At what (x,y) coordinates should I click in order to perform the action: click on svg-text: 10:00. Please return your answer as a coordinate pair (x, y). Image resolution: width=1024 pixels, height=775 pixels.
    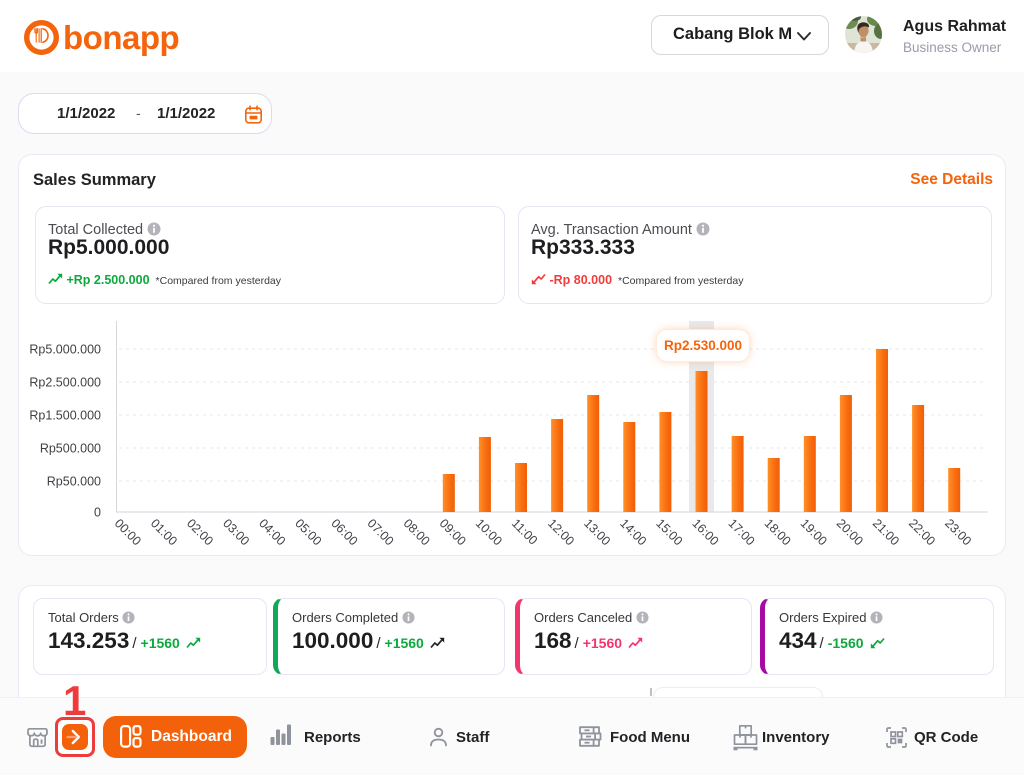
    Looking at the image, I should click on (489, 532).